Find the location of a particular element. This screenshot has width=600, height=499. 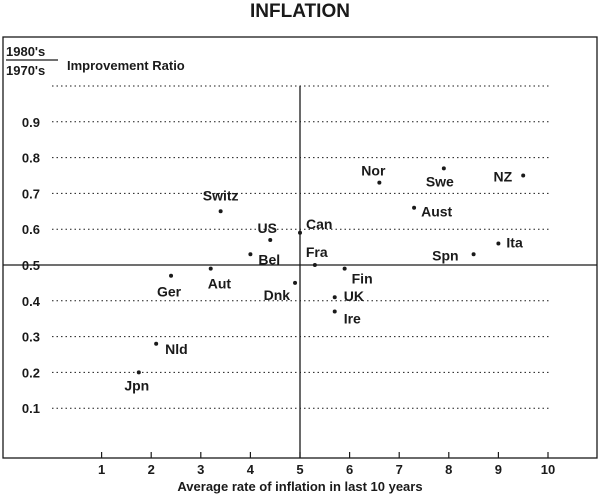

point-label-nz: NZ is located at coordinates (503, 177).